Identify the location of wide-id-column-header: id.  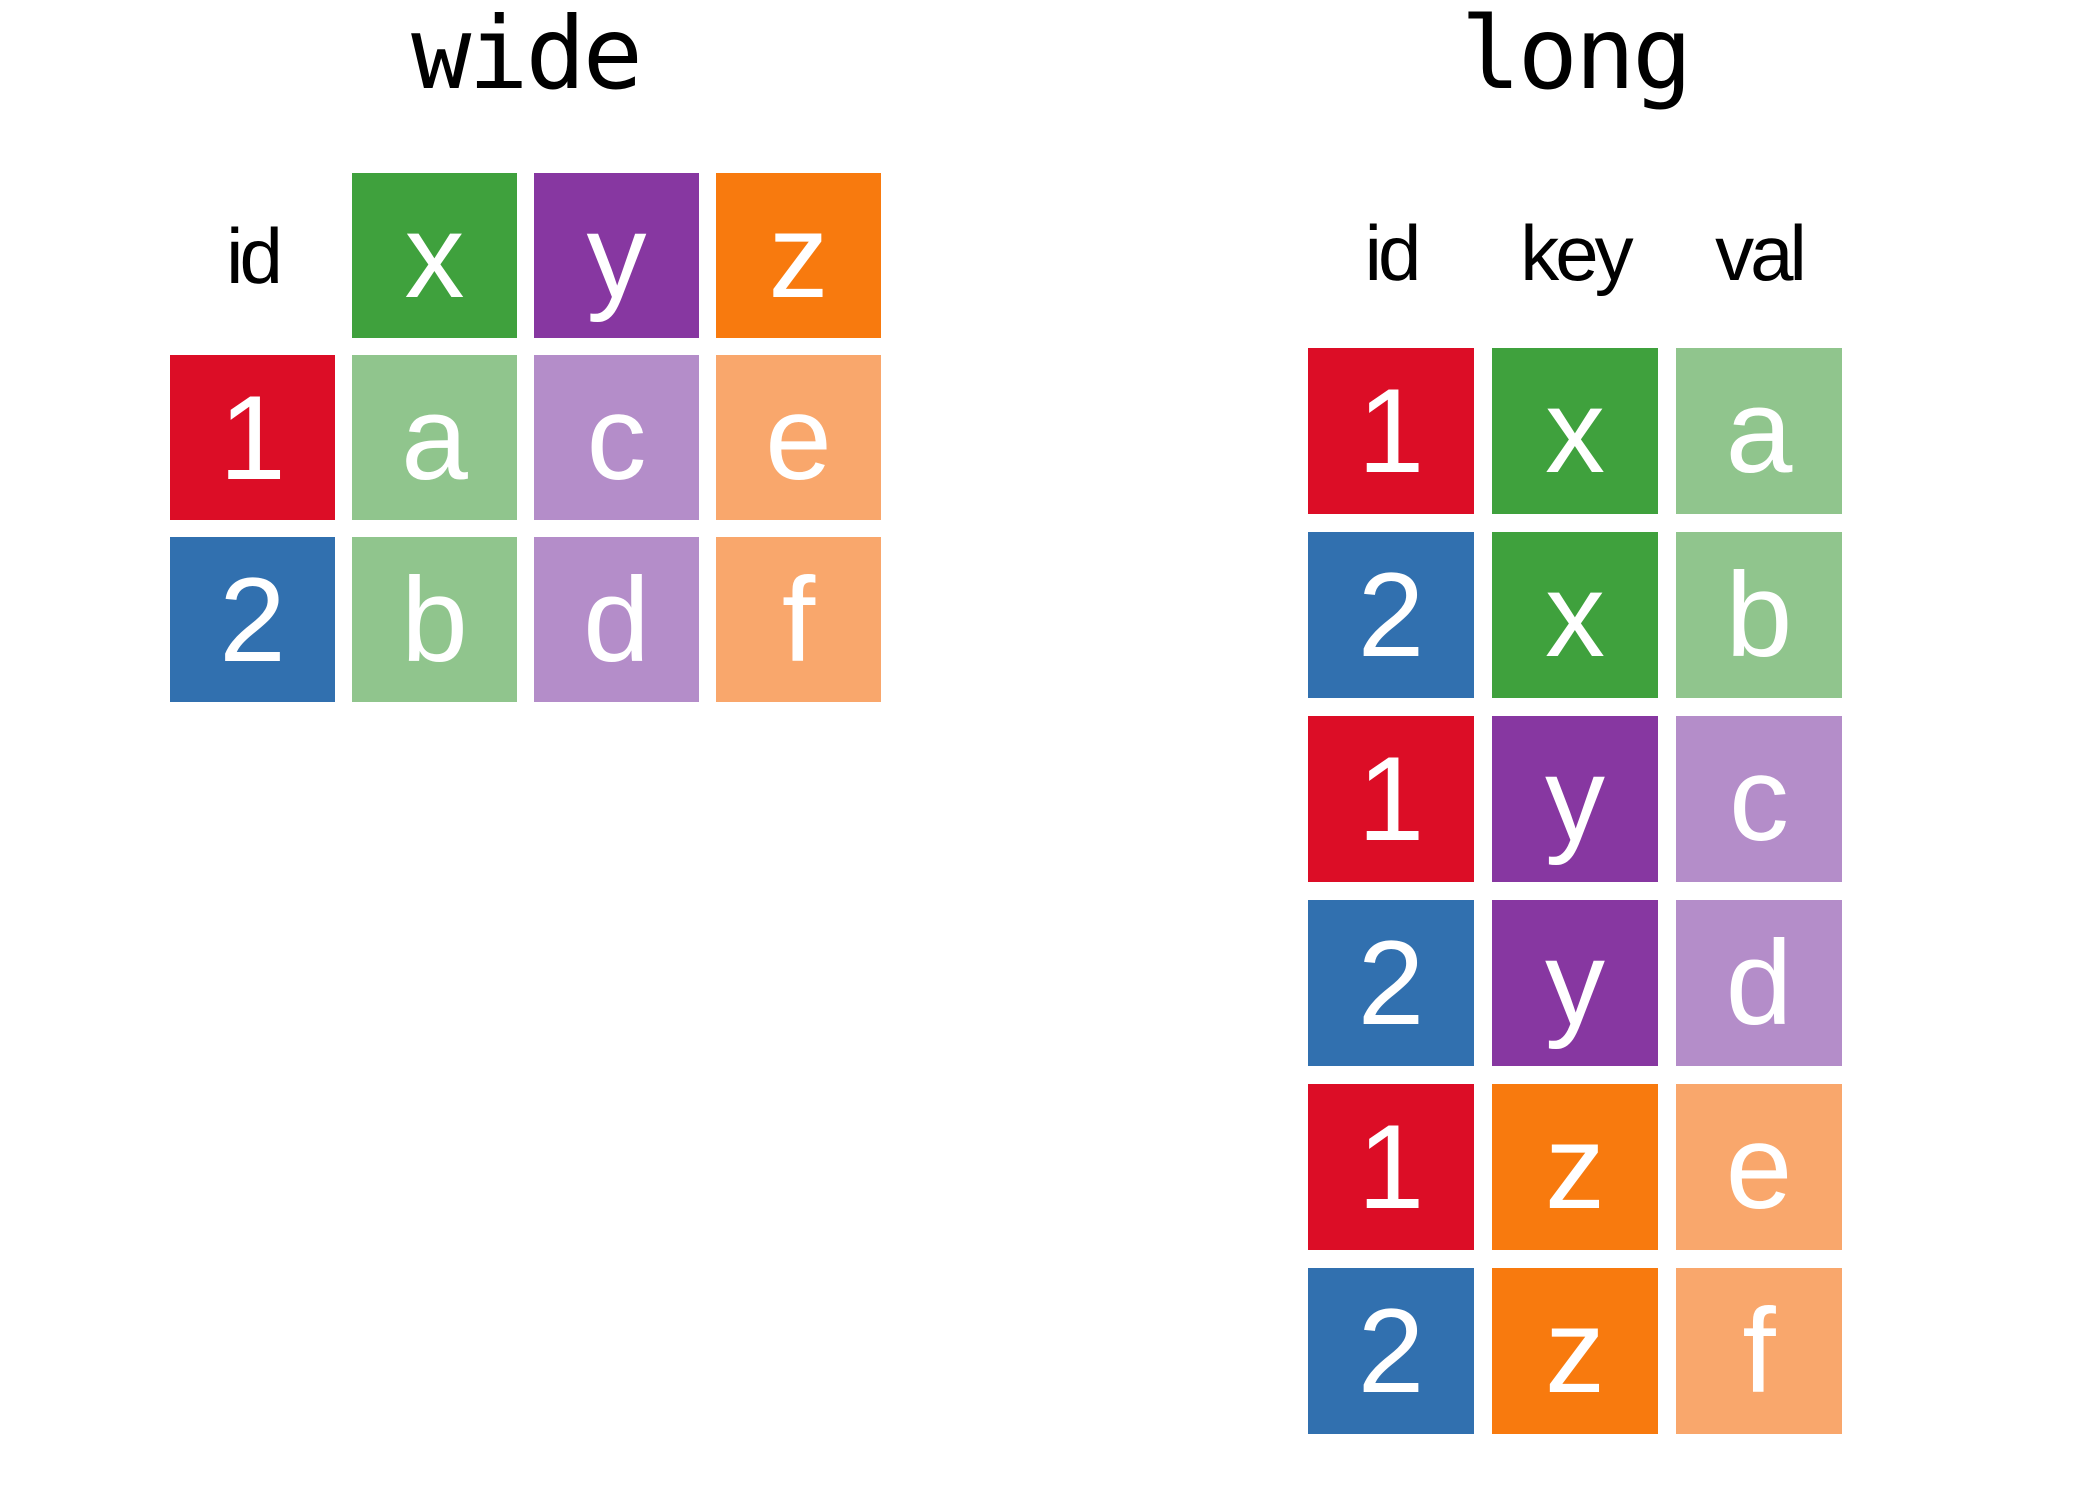
(254, 255).